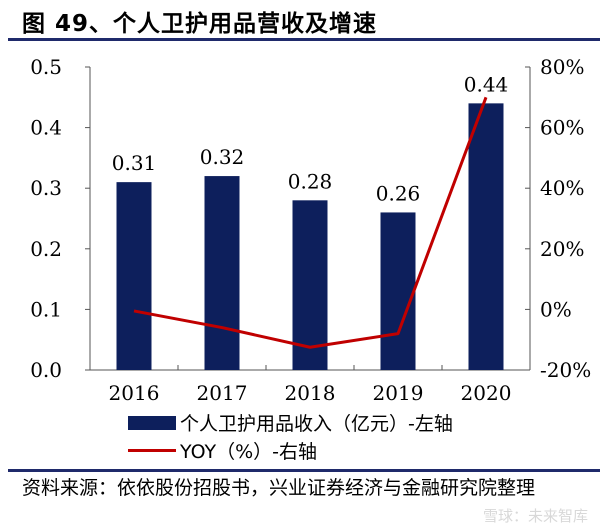  What do you see at coordinates (46, 128) in the screenshot?
I see `left-tick-label: 0.4` at bounding box center [46, 128].